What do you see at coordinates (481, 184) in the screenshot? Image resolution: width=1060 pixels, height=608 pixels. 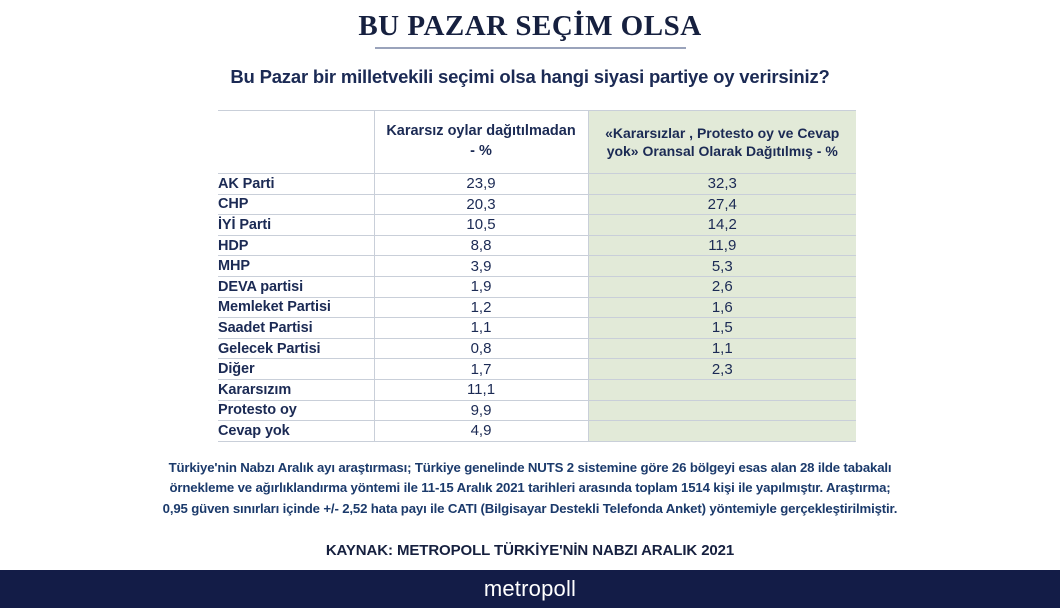 I see `undistributed-value-cell: 23,9` at bounding box center [481, 184].